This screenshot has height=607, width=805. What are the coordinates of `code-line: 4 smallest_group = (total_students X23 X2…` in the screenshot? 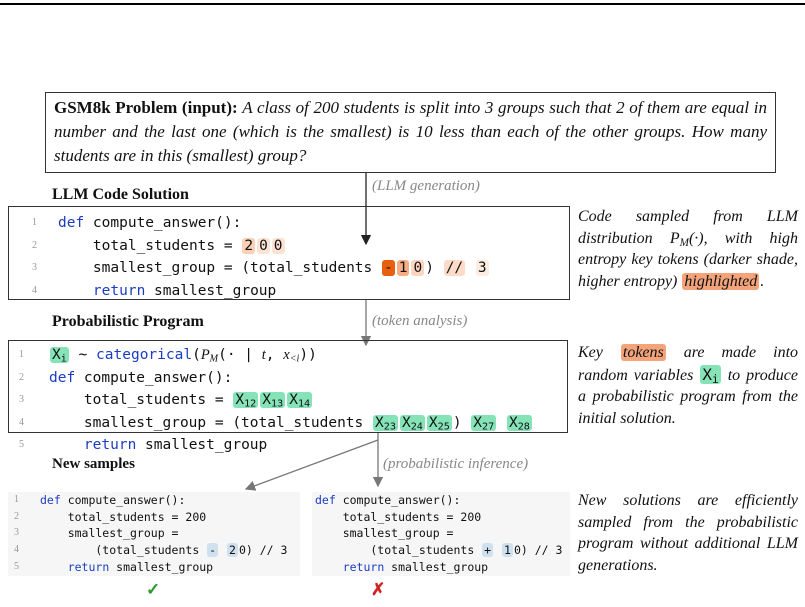 It's located at (293, 423).